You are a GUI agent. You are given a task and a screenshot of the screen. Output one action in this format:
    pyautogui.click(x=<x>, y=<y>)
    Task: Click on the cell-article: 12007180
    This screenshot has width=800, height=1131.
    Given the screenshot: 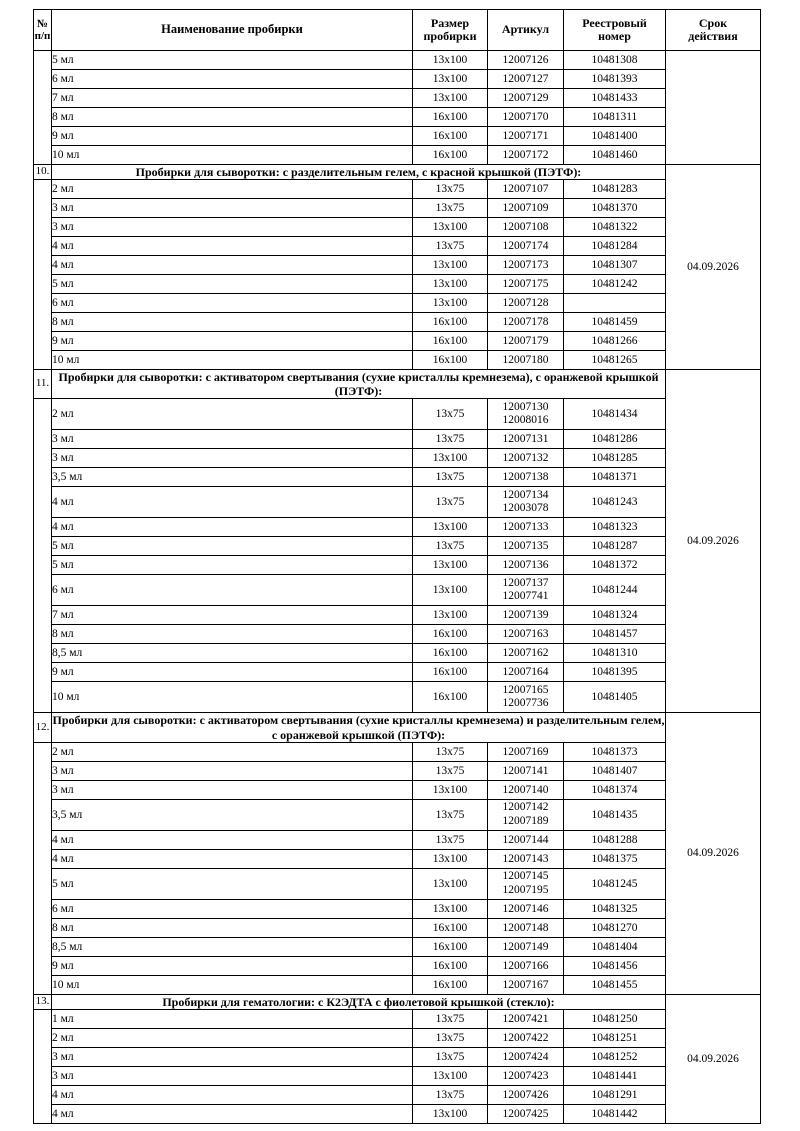 What is the action you would take?
    pyautogui.click(x=525, y=360)
    